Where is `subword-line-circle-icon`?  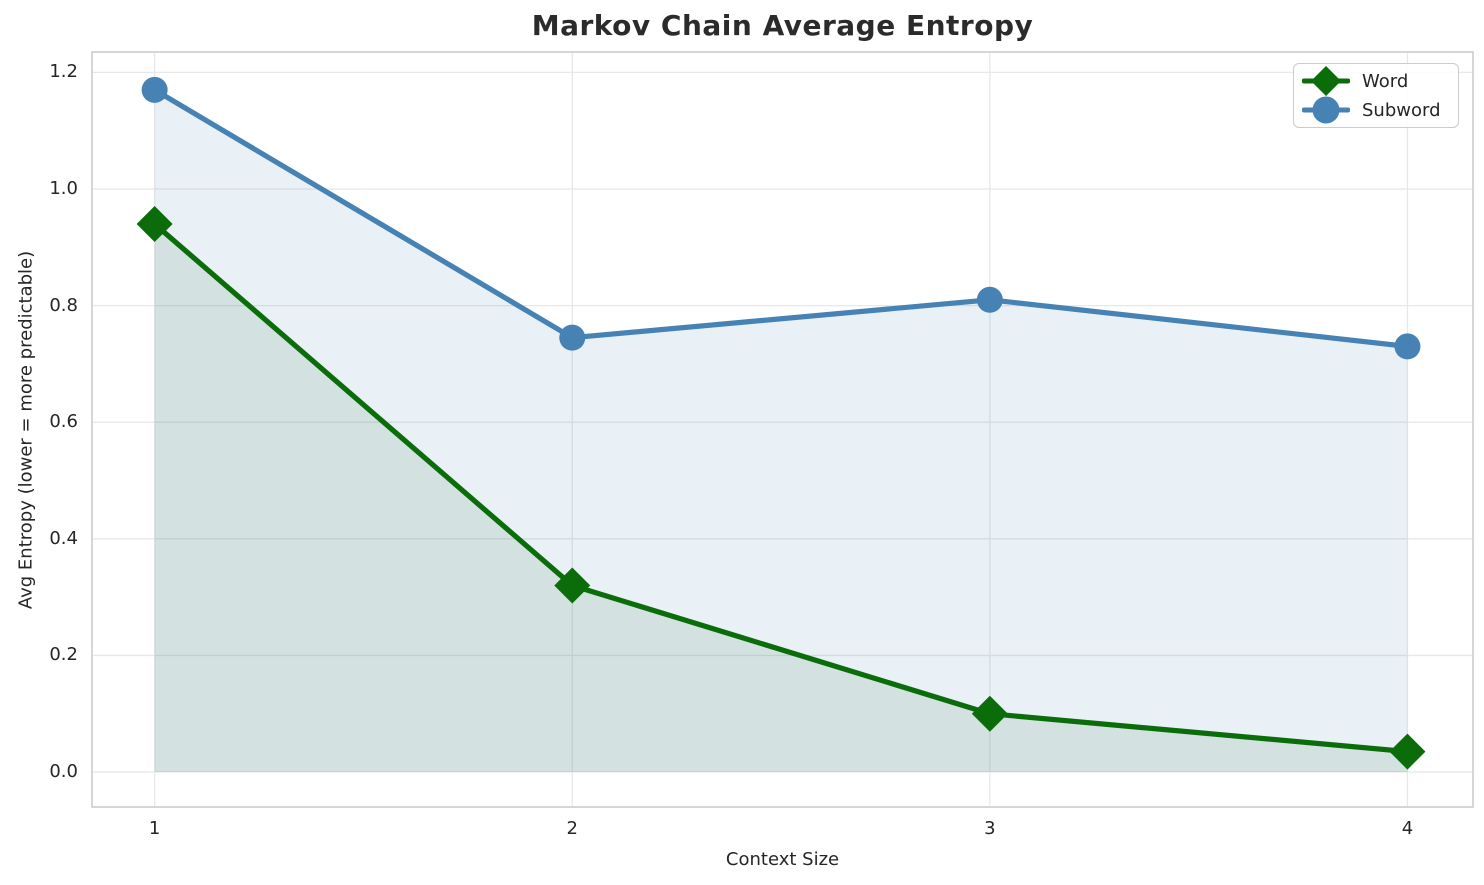 subword-line-circle-icon is located at coordinates (1326, 110).